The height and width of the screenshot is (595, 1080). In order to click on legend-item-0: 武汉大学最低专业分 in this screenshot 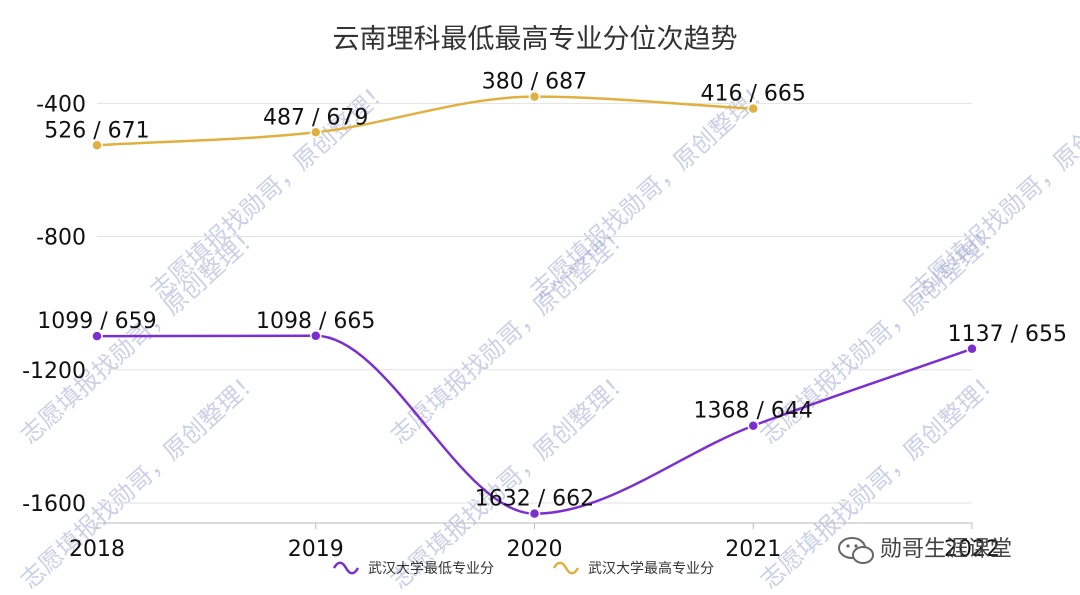, I will do `click(413, 569)`.